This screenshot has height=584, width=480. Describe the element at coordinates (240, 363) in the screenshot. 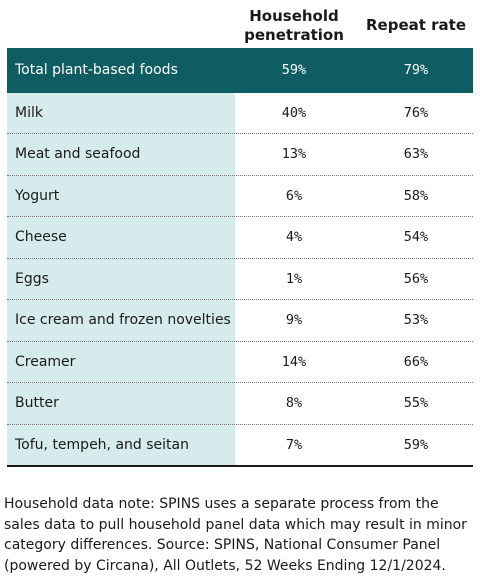

I see `table-row: Creamer 14% 66%` at that location.